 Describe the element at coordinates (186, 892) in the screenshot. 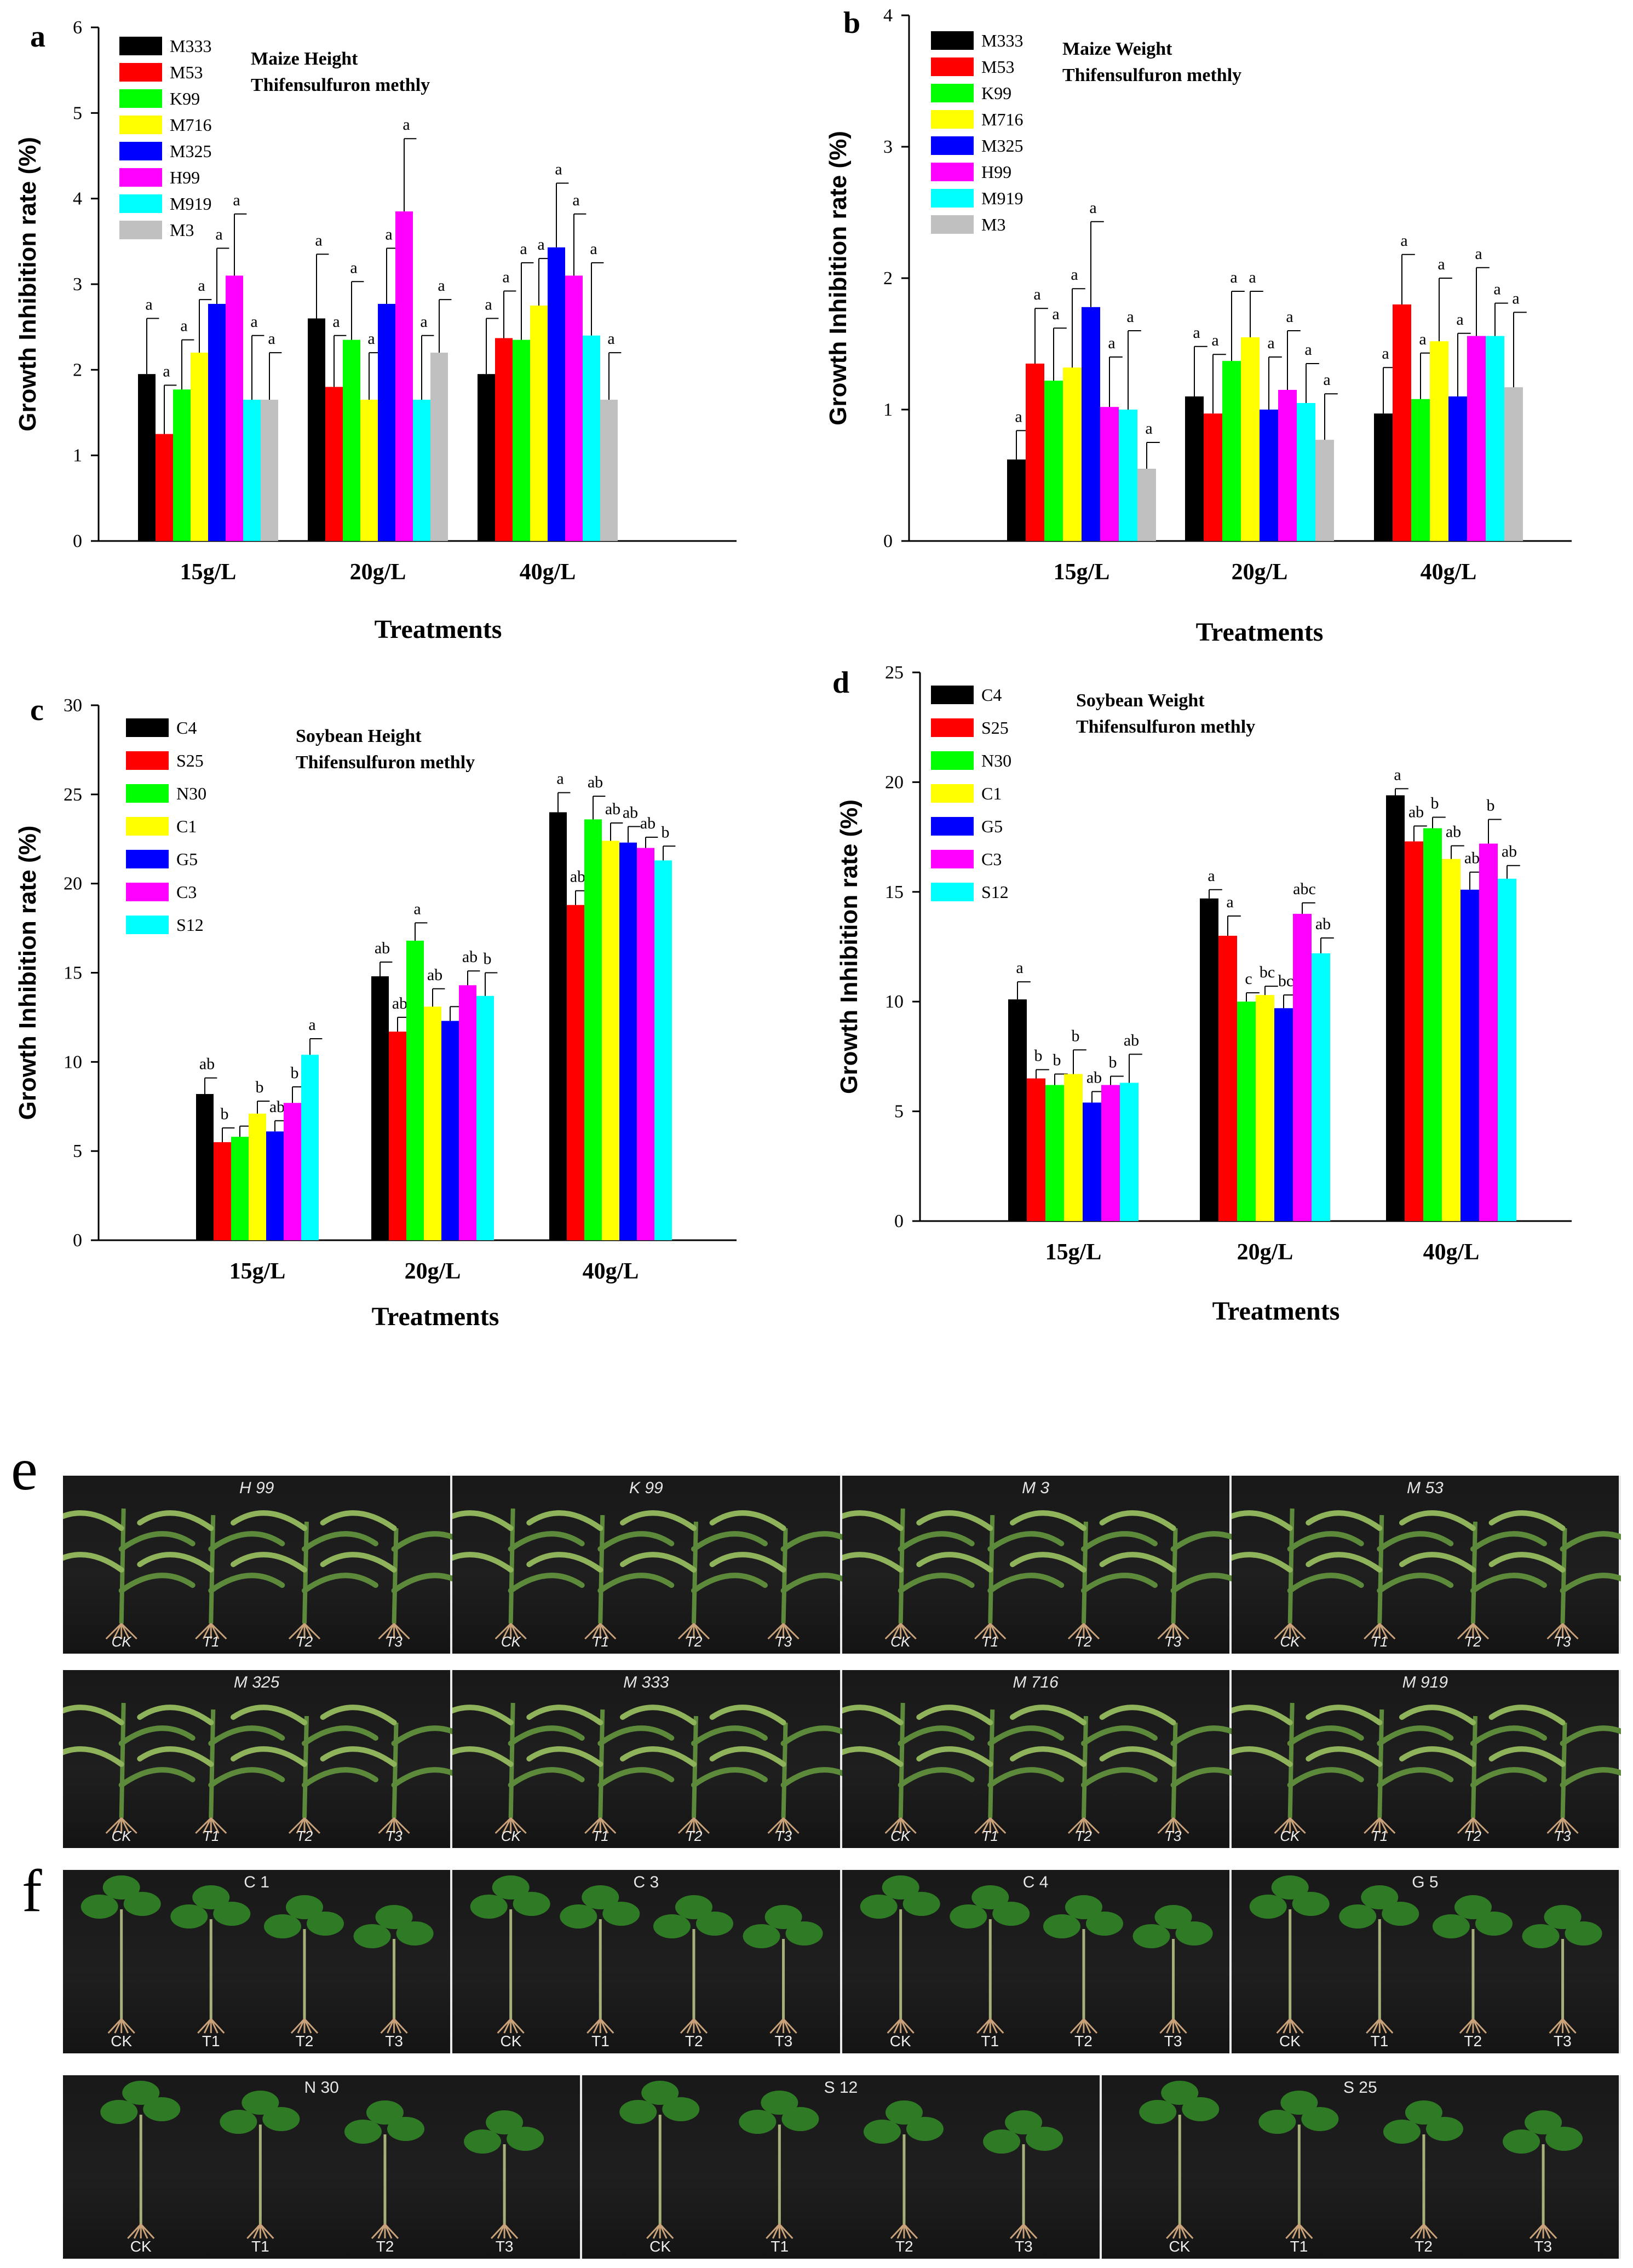

I see `legend-label: C3` at that location.